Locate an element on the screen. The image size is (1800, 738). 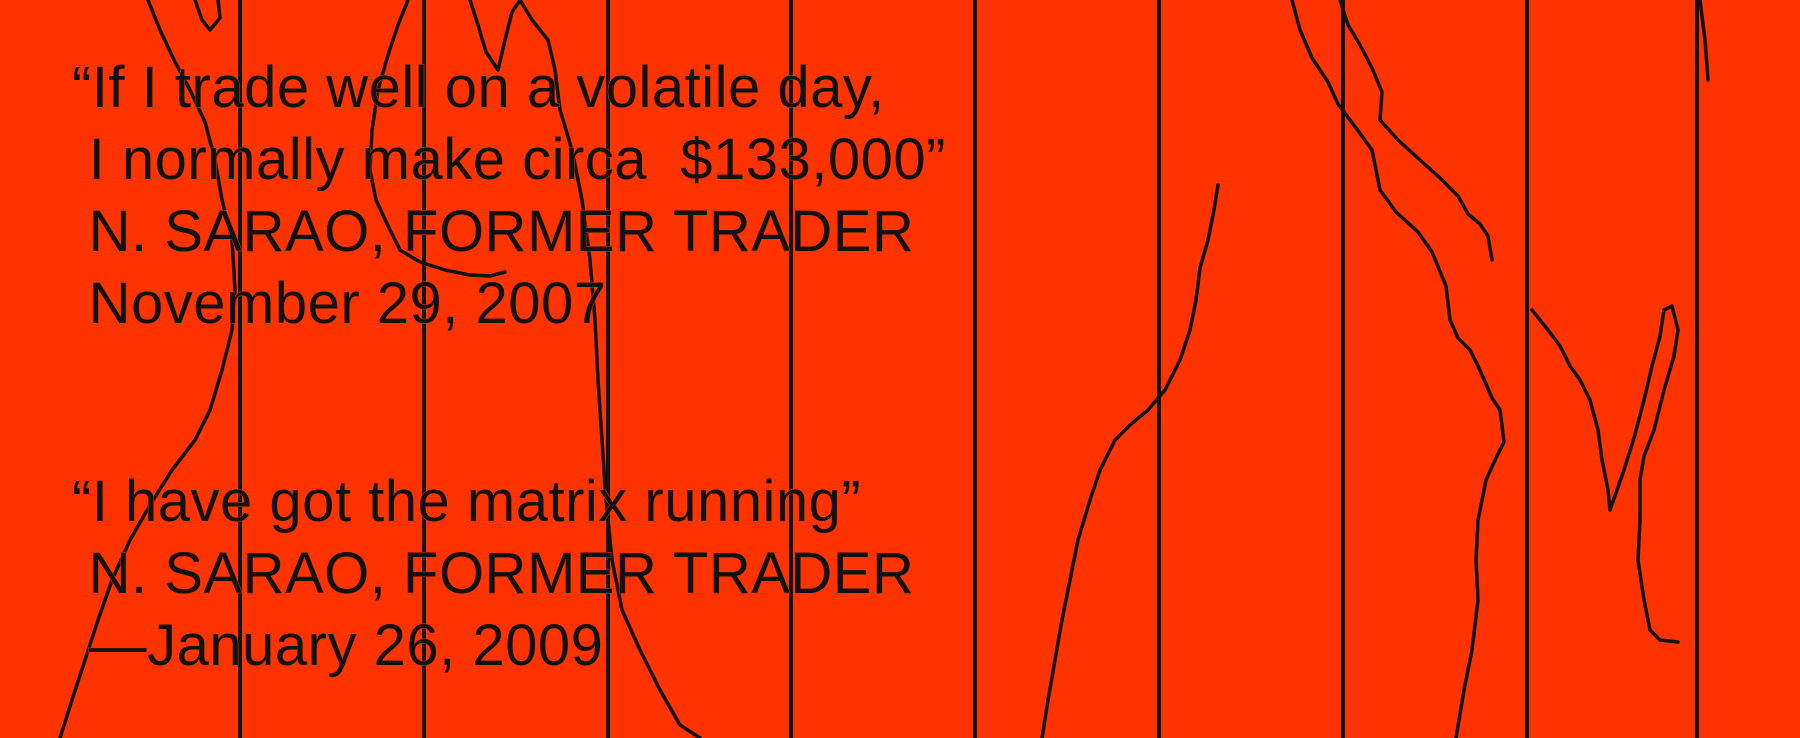
quote-text-line-1: “If I trade well on a volatile day, is located at coordinates (478, 88).